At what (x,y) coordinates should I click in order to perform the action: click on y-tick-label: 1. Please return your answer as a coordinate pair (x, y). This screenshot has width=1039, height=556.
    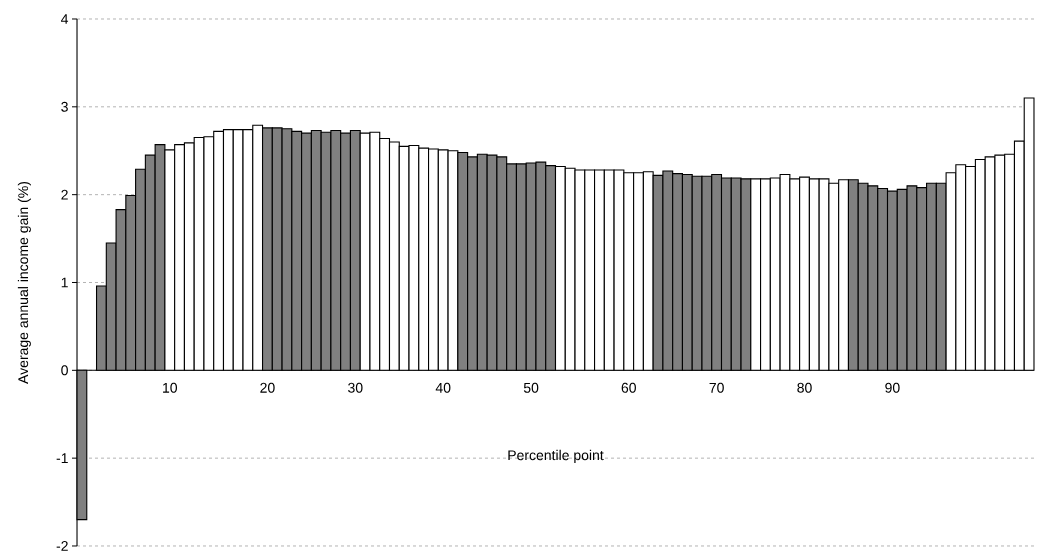
    Looking at the image, I should click on (64, 282).